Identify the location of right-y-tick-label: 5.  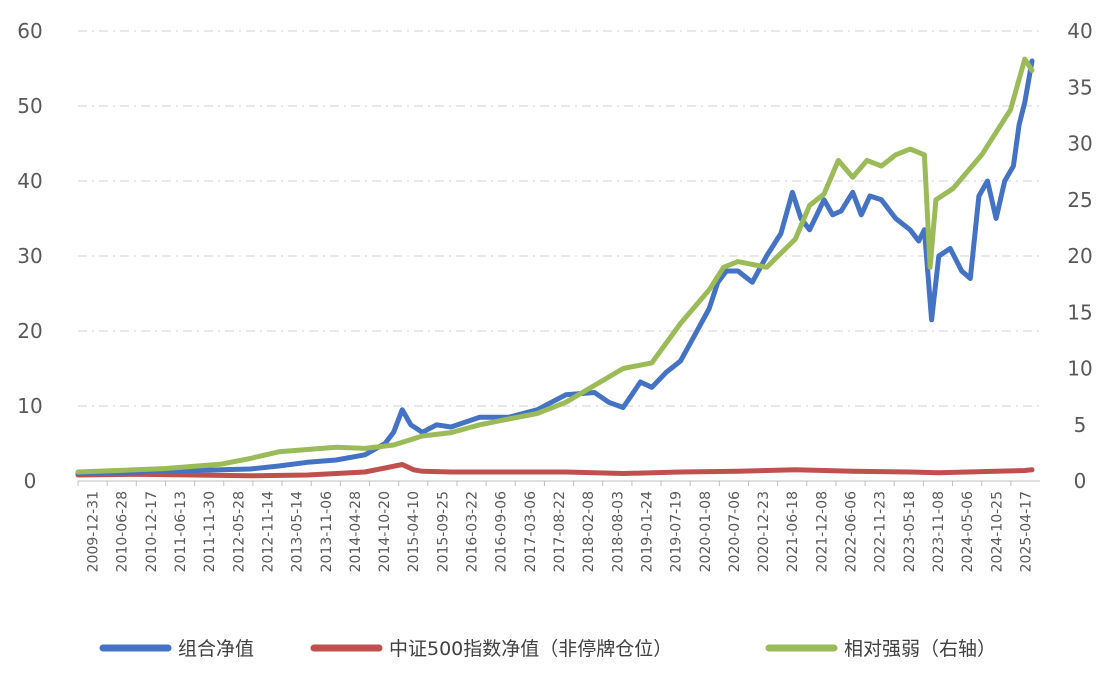
(1080, 425).